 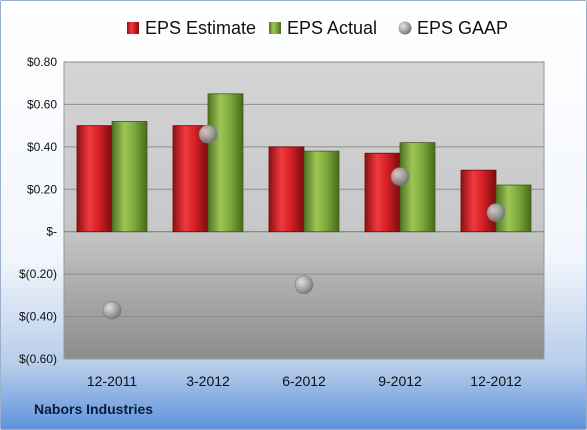 I want to click on y-tick-label: $(0.40), so click(x=38, y=317).